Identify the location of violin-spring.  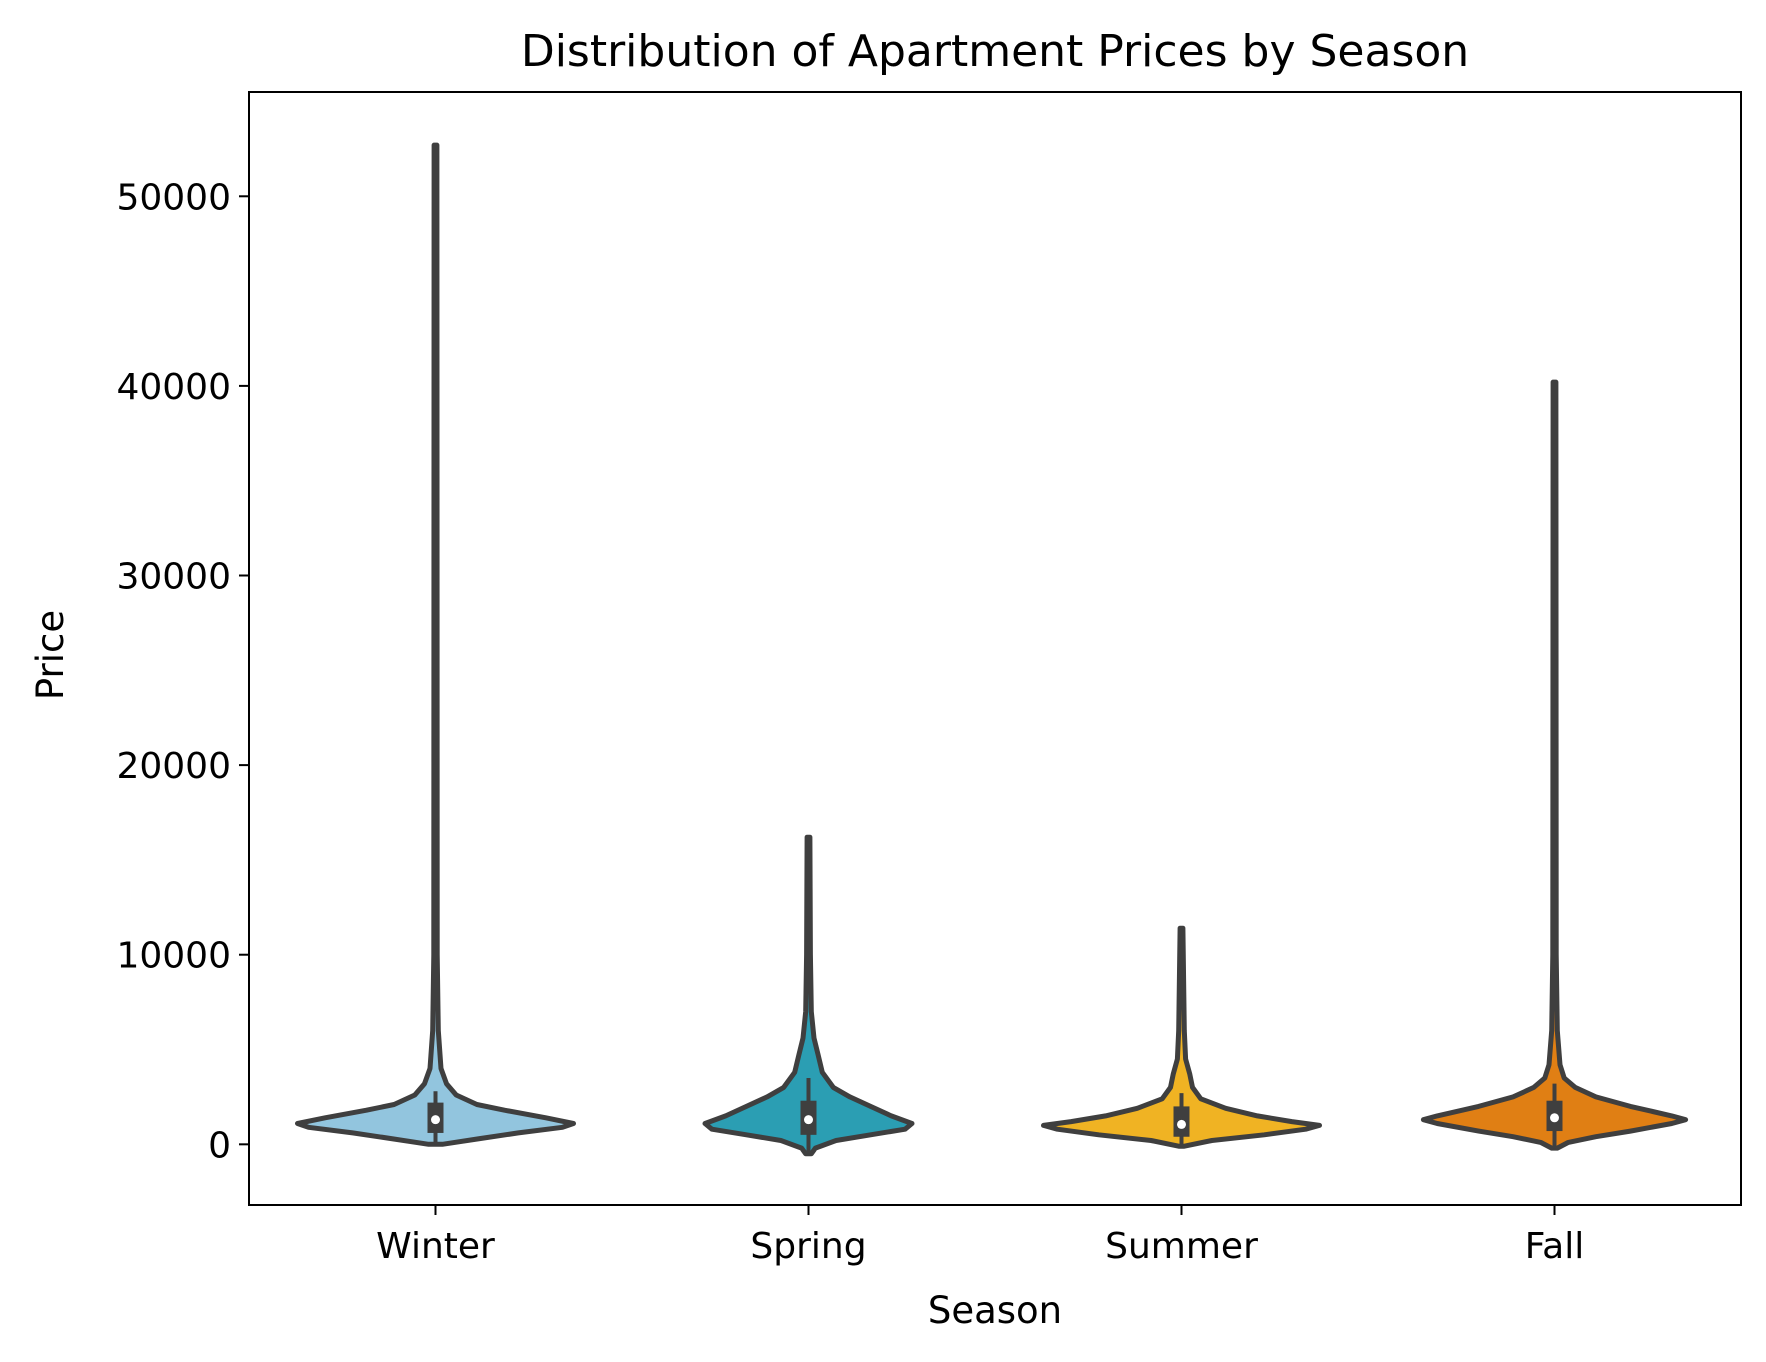
(808, 995).